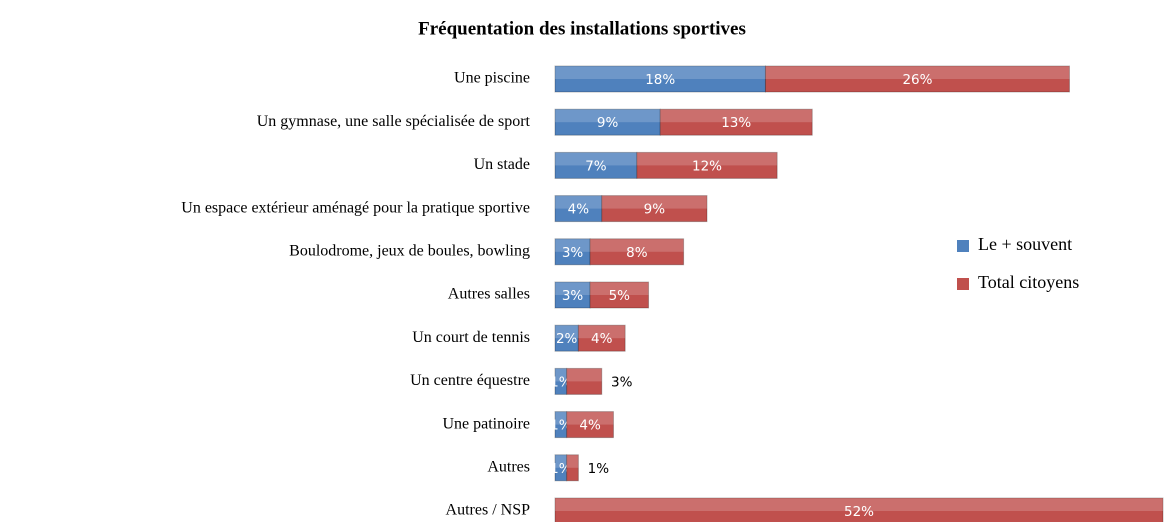 The width and height of the screenshot is (1165, 522). Describe the element at coordinates (492, 78) in the screenshot. I see `category-label: Une piscine` at that location.